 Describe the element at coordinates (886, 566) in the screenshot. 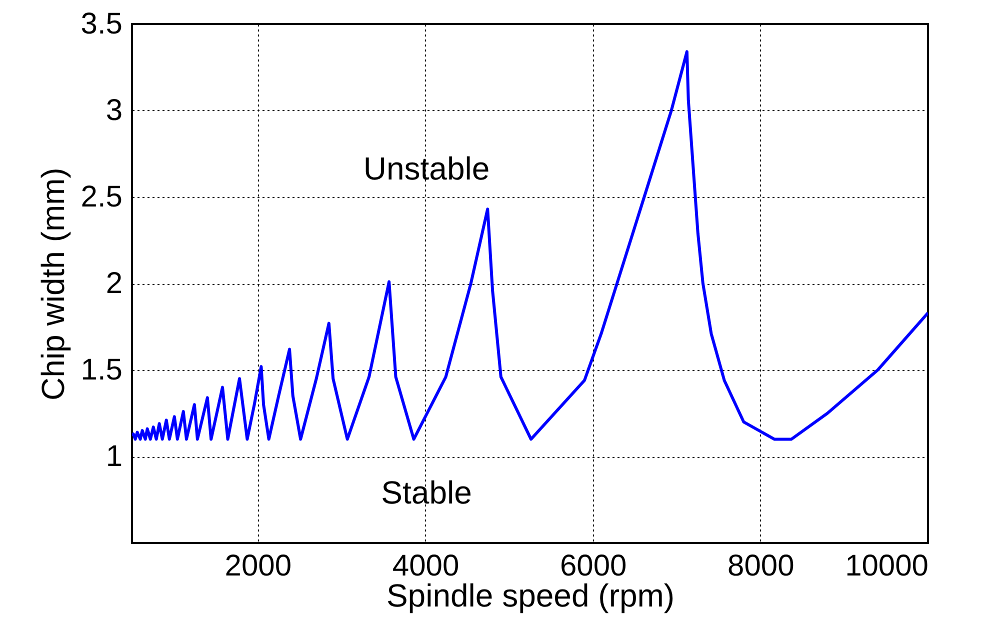

I see `x-tick-label: 10000` at that location.